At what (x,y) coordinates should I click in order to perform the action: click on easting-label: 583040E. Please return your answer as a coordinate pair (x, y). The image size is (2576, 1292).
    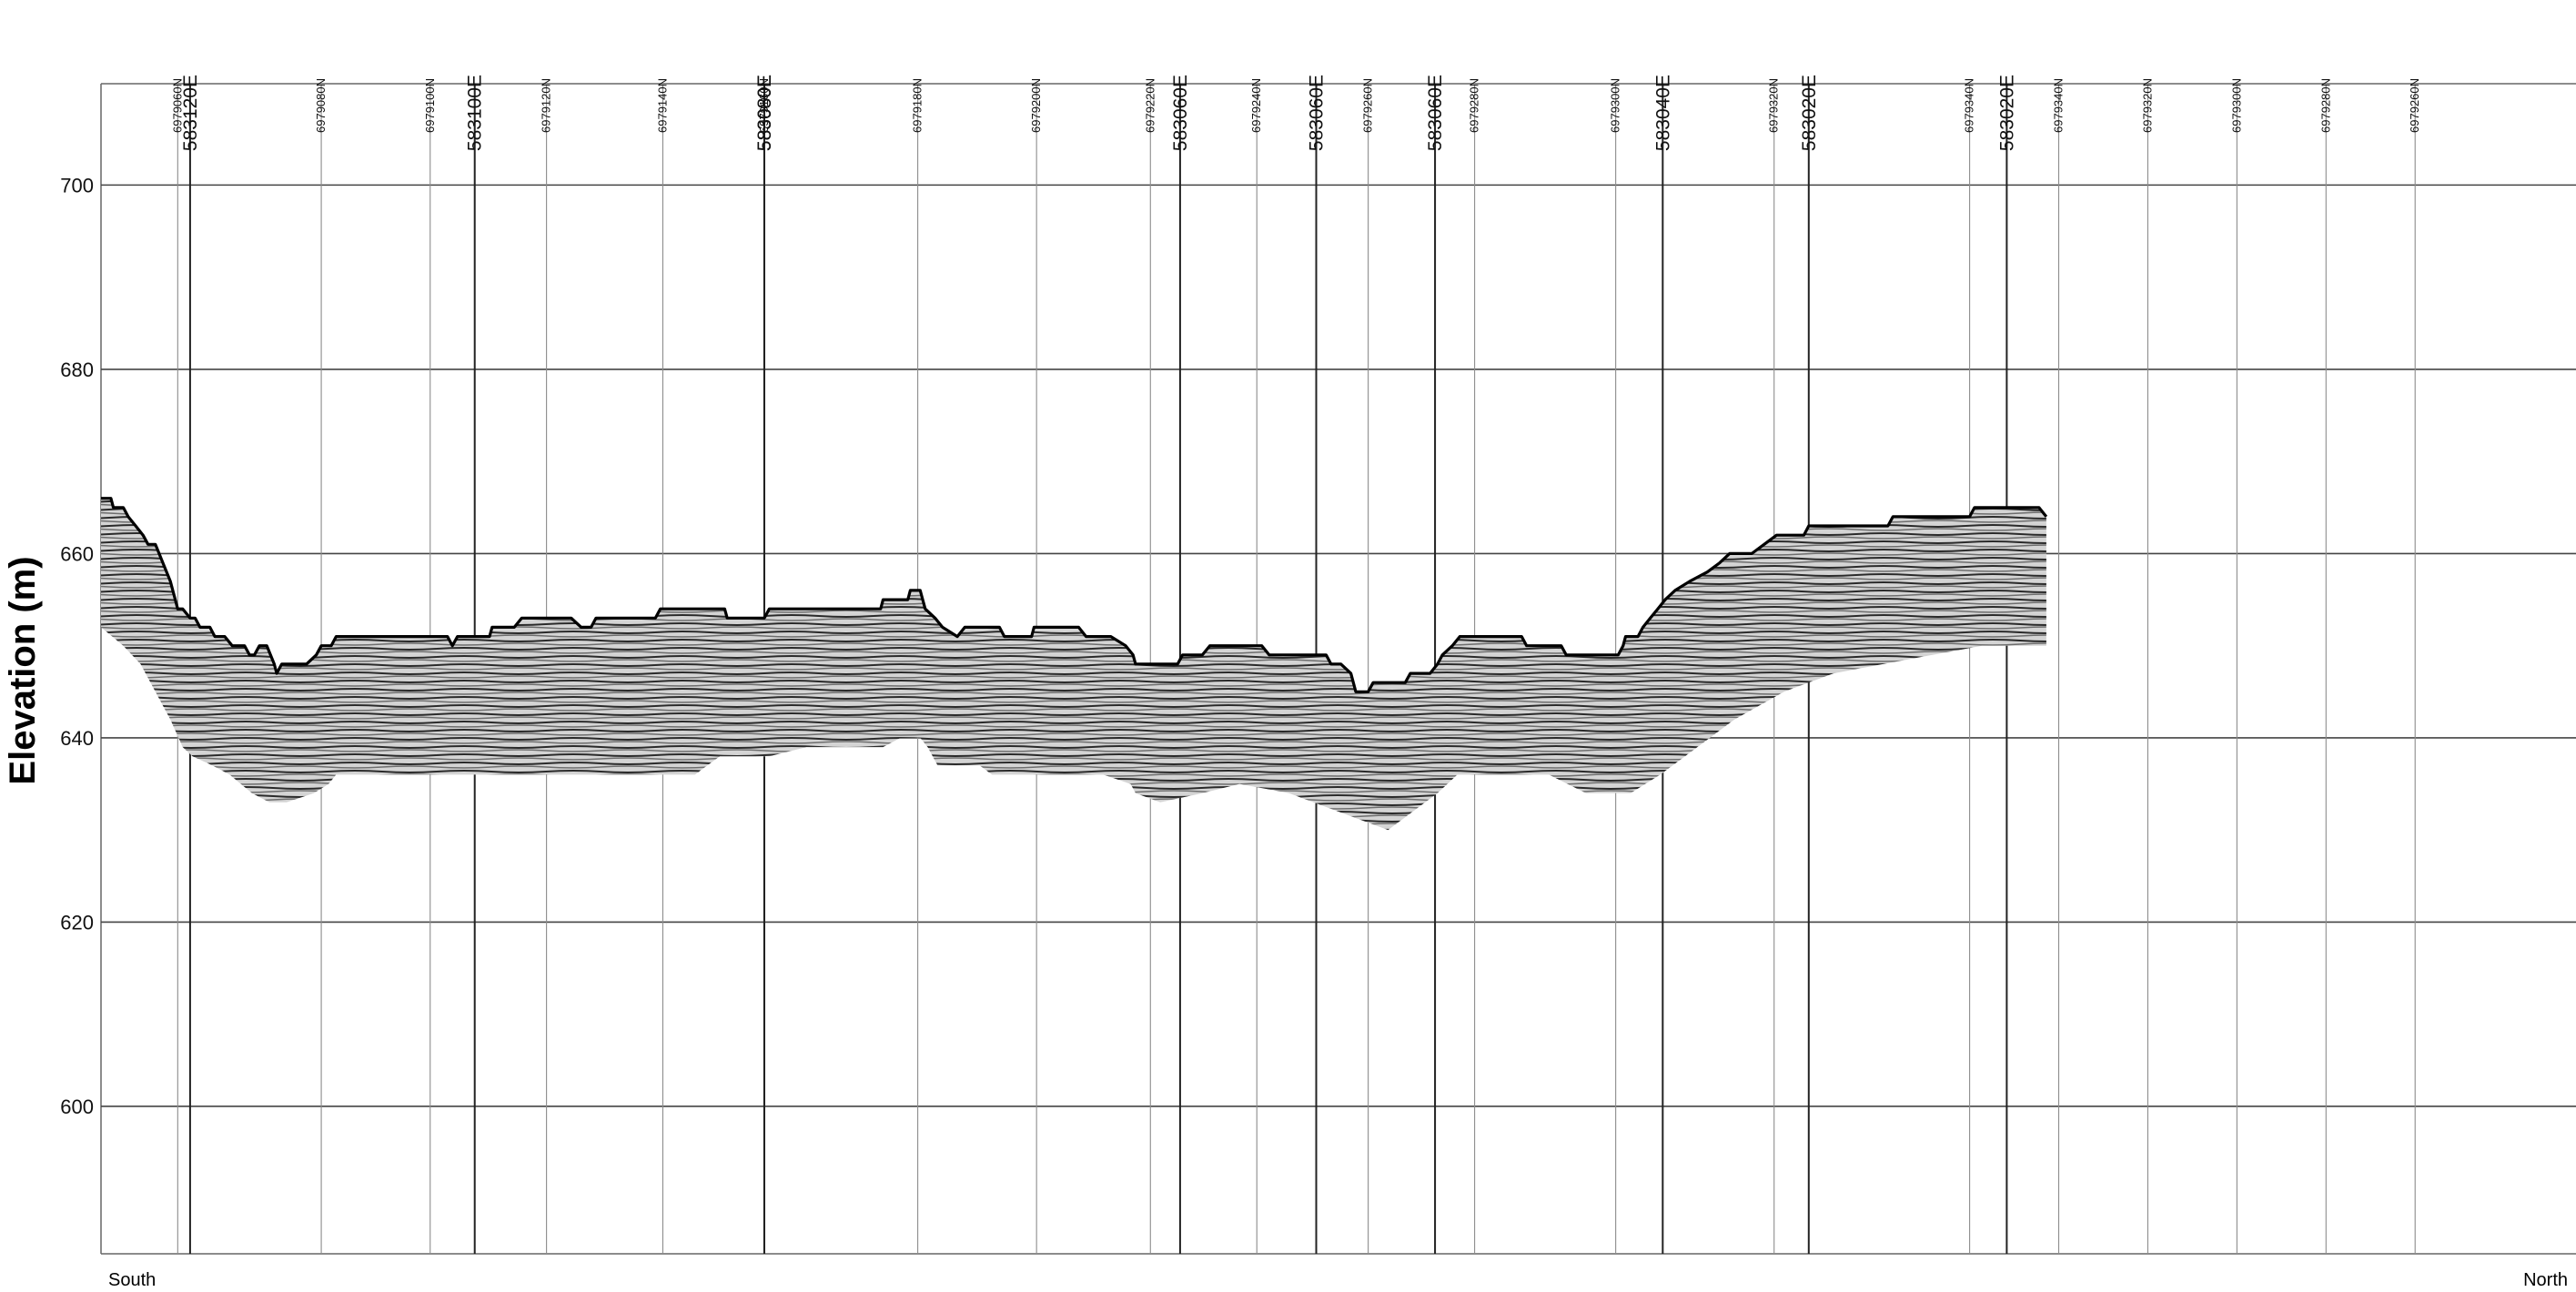
    Looking at the image, I should click on (1662, 113).